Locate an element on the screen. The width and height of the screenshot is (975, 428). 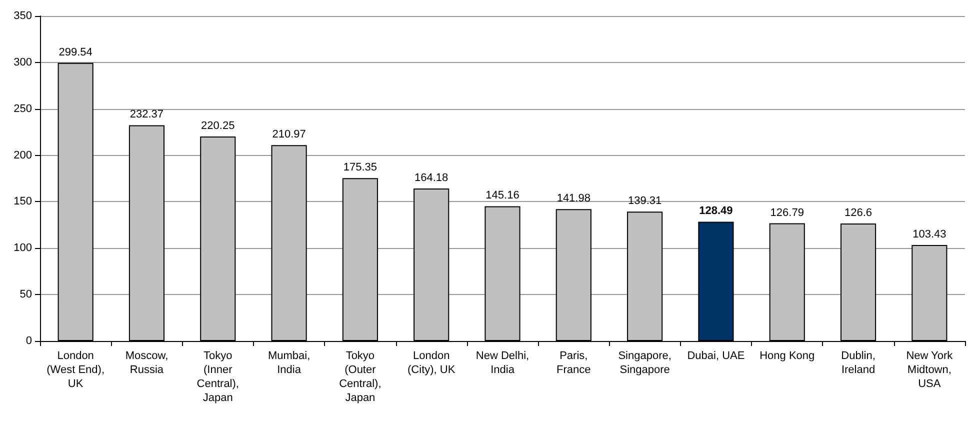
y-tick-label: 0 is located at coordinates (29, 341).